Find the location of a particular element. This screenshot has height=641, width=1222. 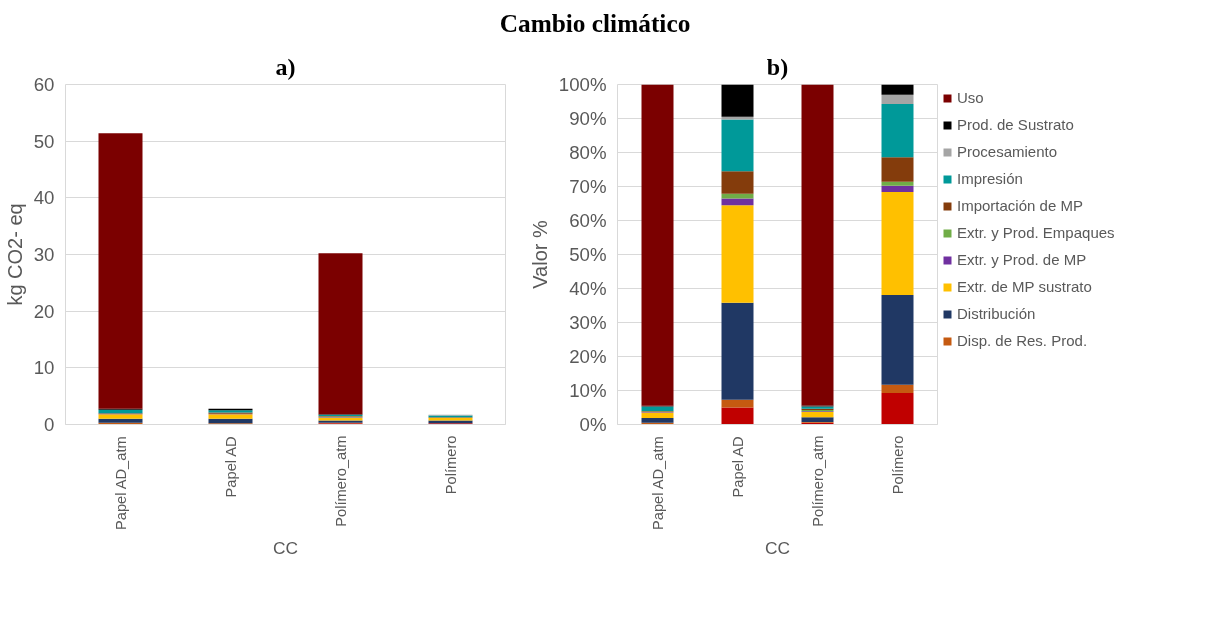

legend-label: Distribución is located at coordinates (996, 314).